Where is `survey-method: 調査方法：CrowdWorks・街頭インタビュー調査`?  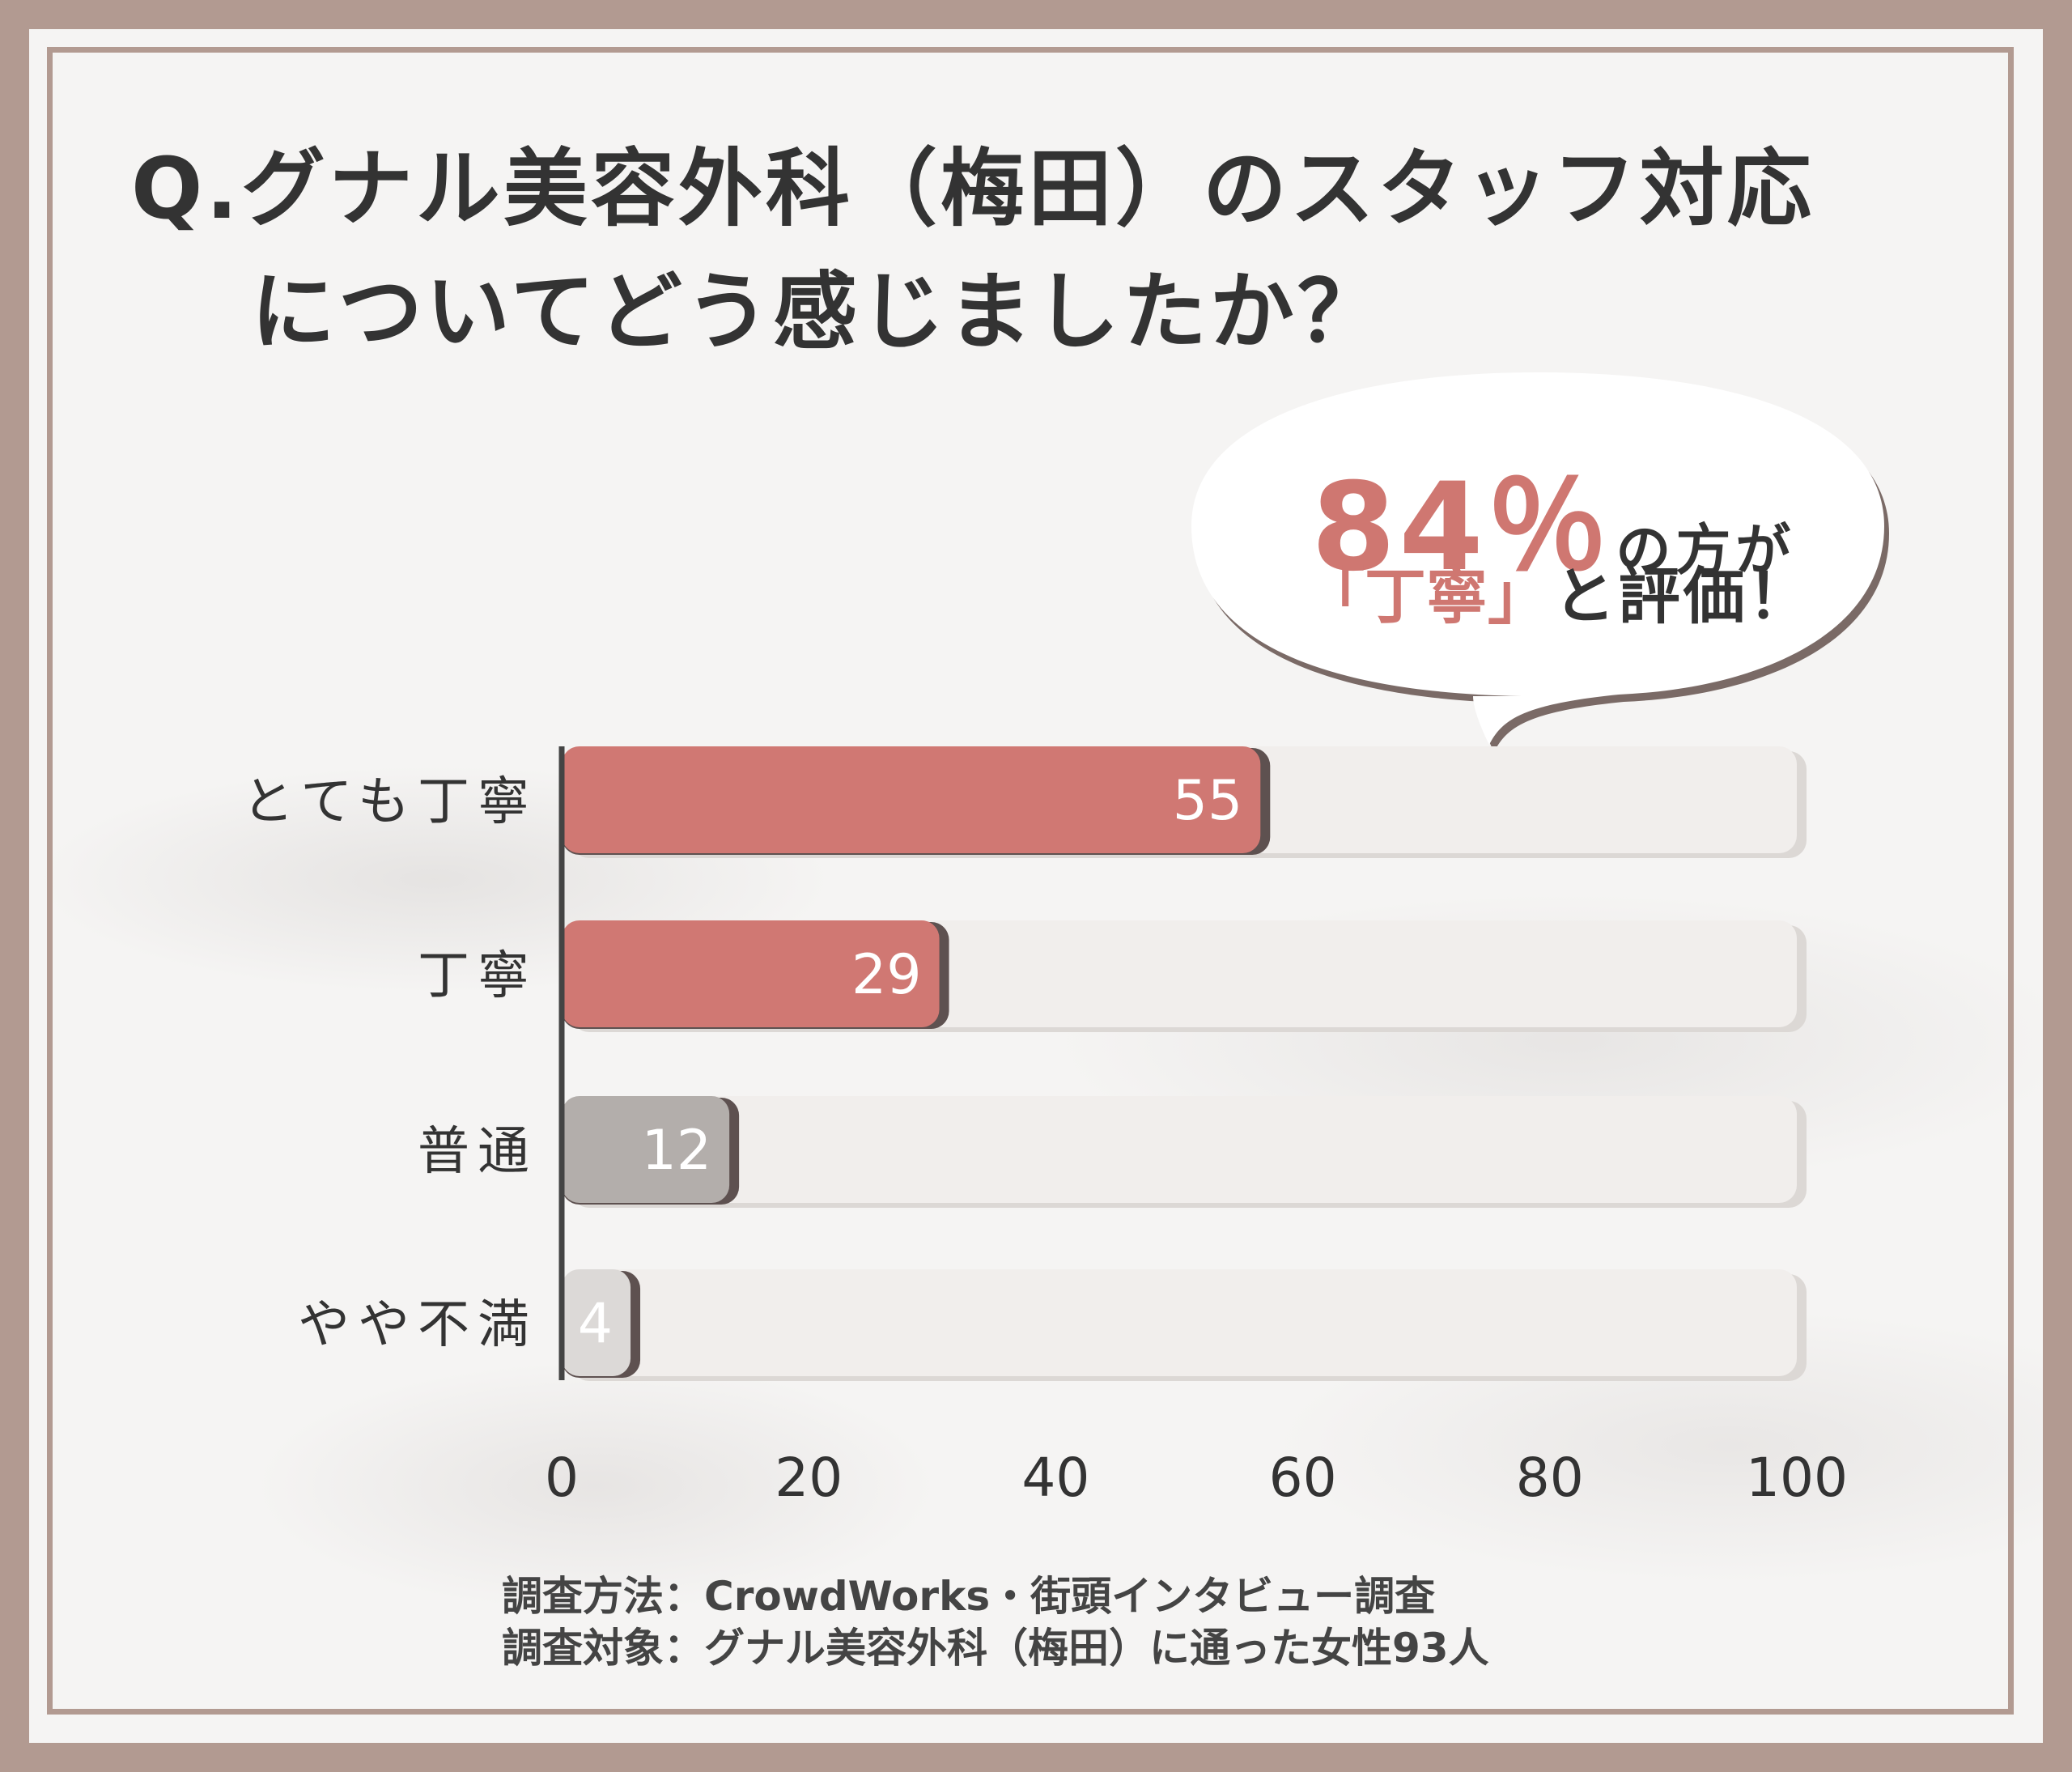 survey-method: 調査方法：CrowdWorks・街頭インタビュー調査 is located at coordinates (969, 1597).